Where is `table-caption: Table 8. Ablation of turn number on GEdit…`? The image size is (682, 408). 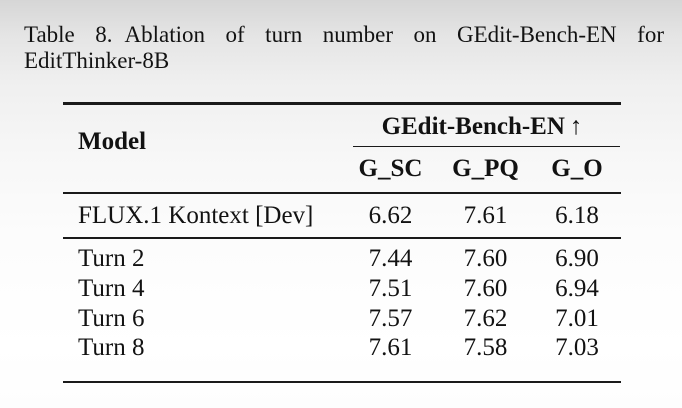 table-caption: Table 8. Ablation of turn number on GEdit… is located at coordinates (344, 48).